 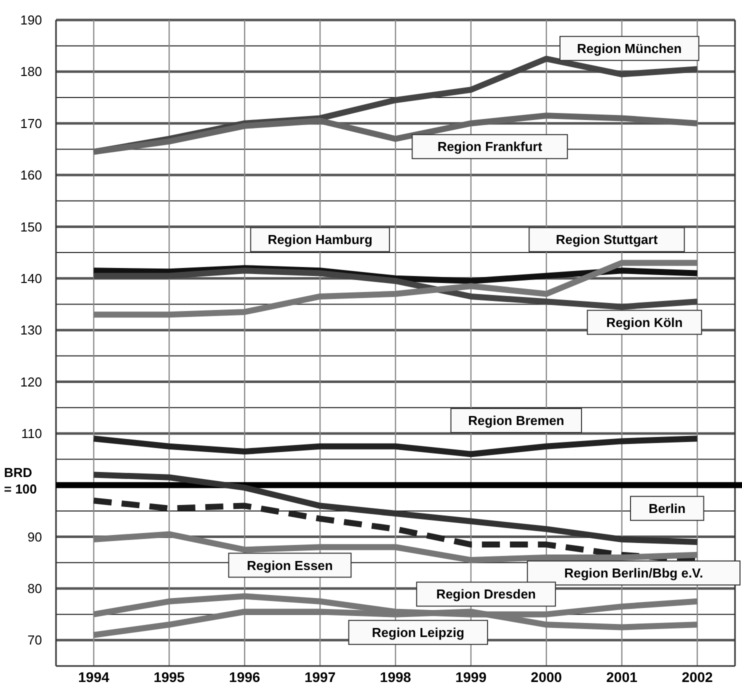 I want to click on y-tick-label: 180, so click(x=31, y=72).